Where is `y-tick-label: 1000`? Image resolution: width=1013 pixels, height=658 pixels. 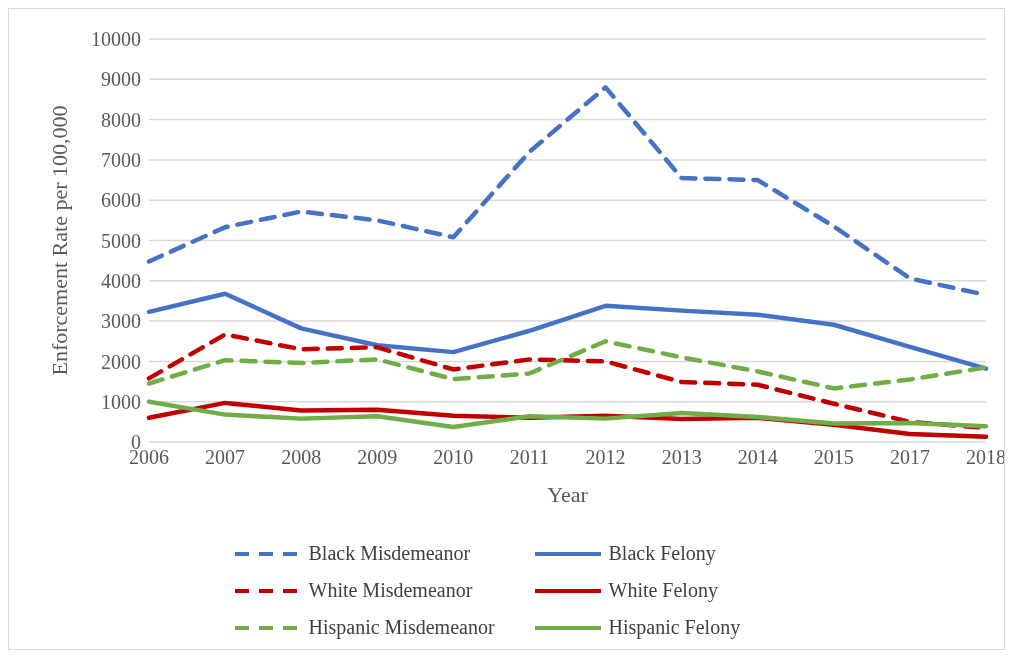
y-tick-label: 1000 is located at coordinates (121, 401).